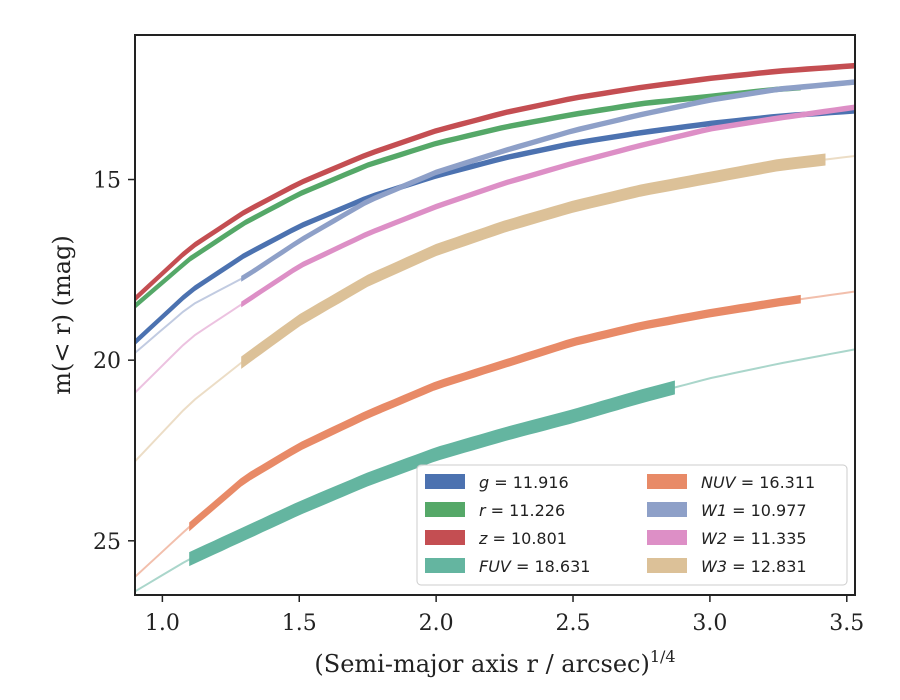 The height and width of the screenshot is (700, 900). What do you see at coordinates (436, 623) in the screenshot?
I see `x-tick-label: 2.0` at bounding box center [436, 623].